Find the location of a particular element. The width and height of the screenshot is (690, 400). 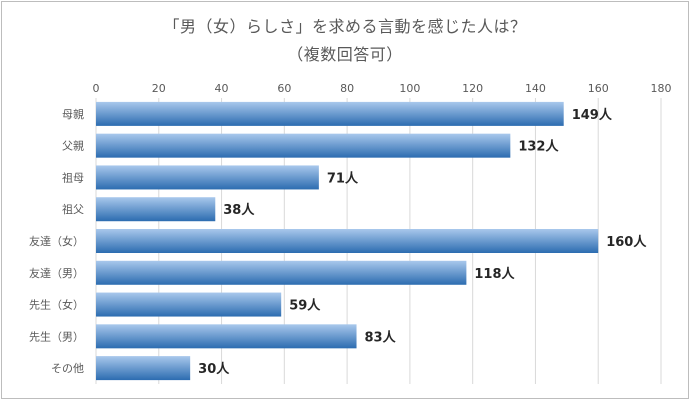

x-tick-label: 0 is located at coordinates (96, 88).